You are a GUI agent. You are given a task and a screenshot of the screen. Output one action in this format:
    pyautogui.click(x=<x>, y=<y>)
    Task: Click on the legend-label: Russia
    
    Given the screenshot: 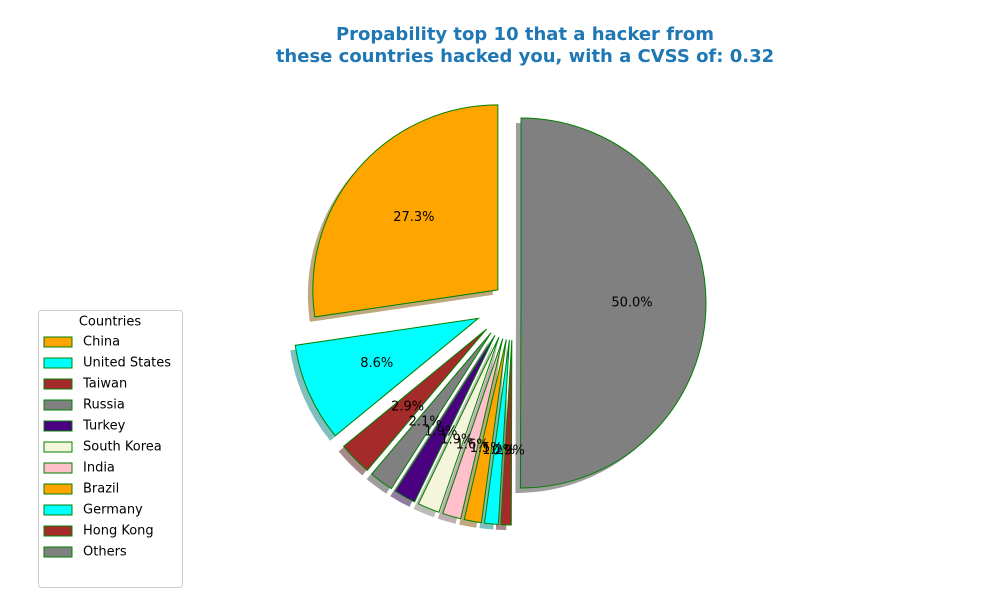 What is the action you would take?
    pyautogui.click(x=104, y=405)
    